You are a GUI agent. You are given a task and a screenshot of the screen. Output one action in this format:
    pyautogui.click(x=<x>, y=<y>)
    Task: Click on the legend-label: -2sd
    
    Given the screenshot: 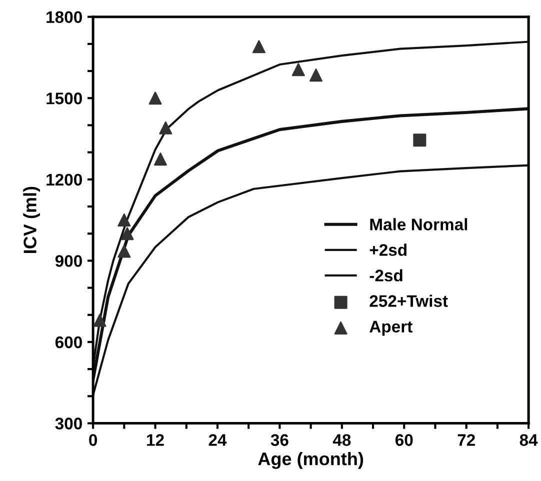 What is the action you would take?
    pyautogui.click(x=386, y=275)
    